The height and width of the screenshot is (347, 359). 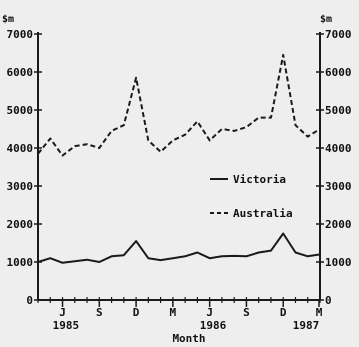 I want to click on y-tick-label-left: 2000, so click(x=20, y=224).